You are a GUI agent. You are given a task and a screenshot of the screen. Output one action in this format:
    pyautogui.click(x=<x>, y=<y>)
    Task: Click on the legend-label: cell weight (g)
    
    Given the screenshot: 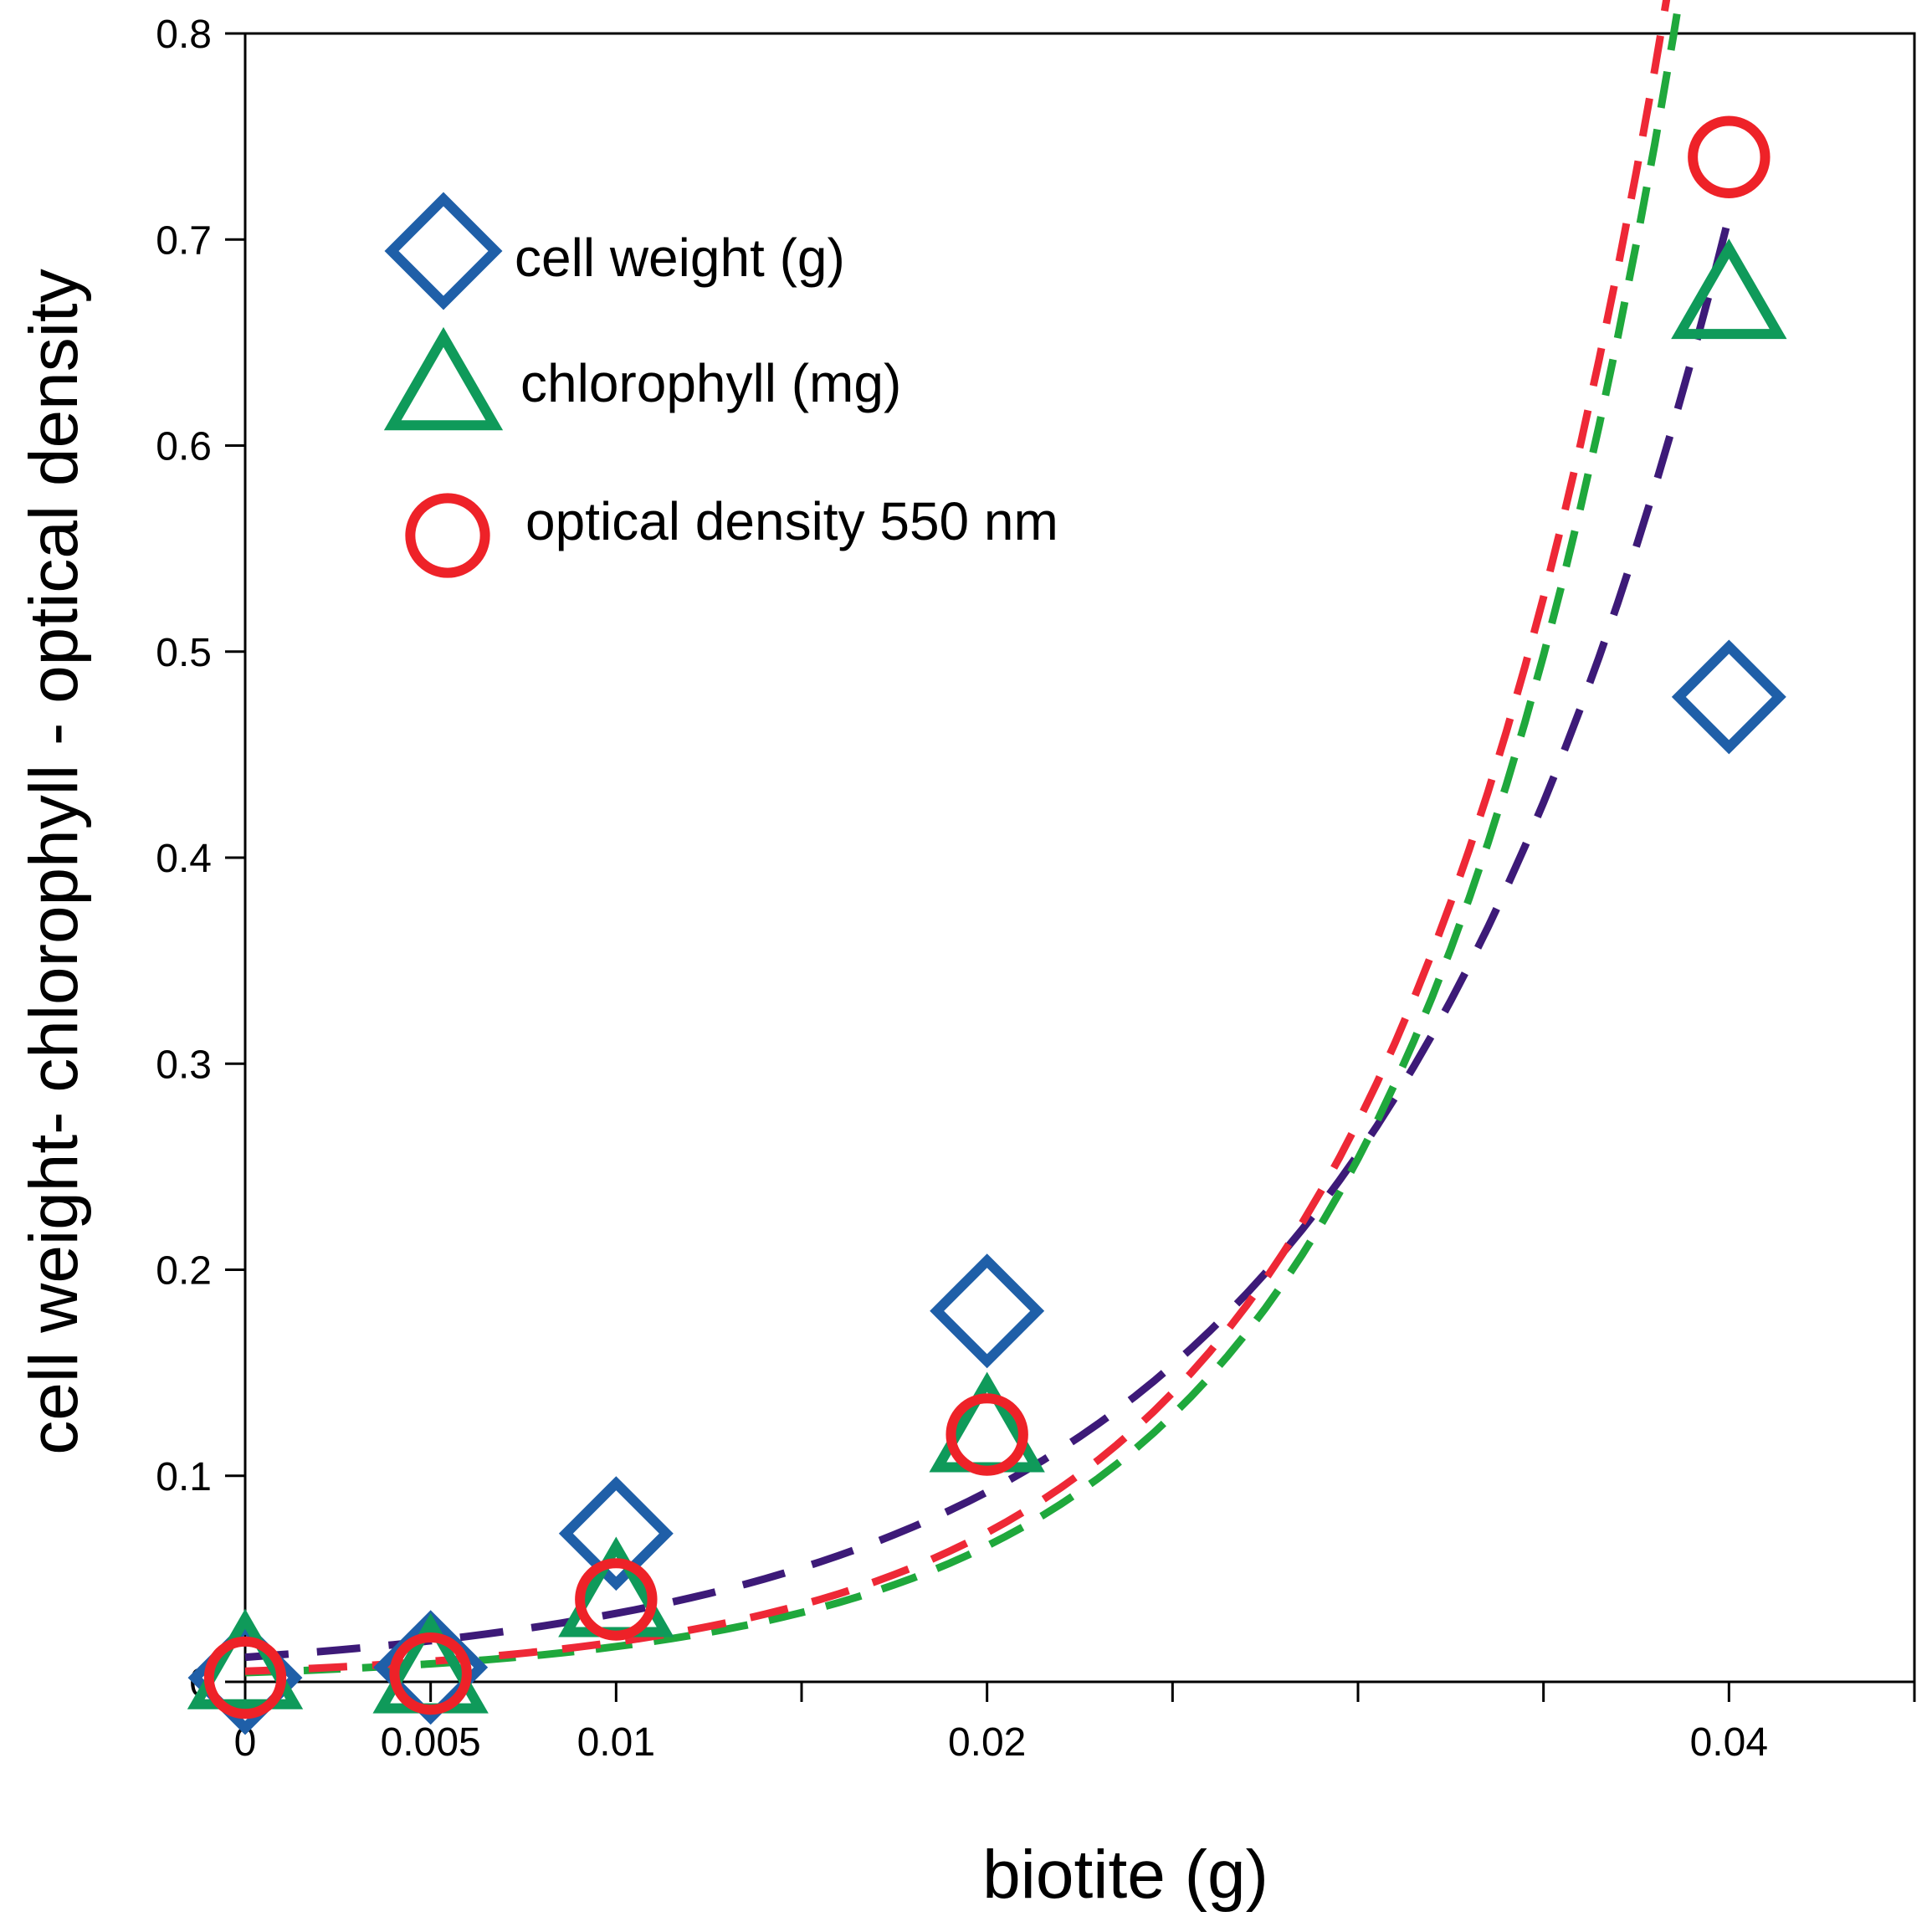 What is the action you would take?
    pyautogui.click(x=680, y=258)
    